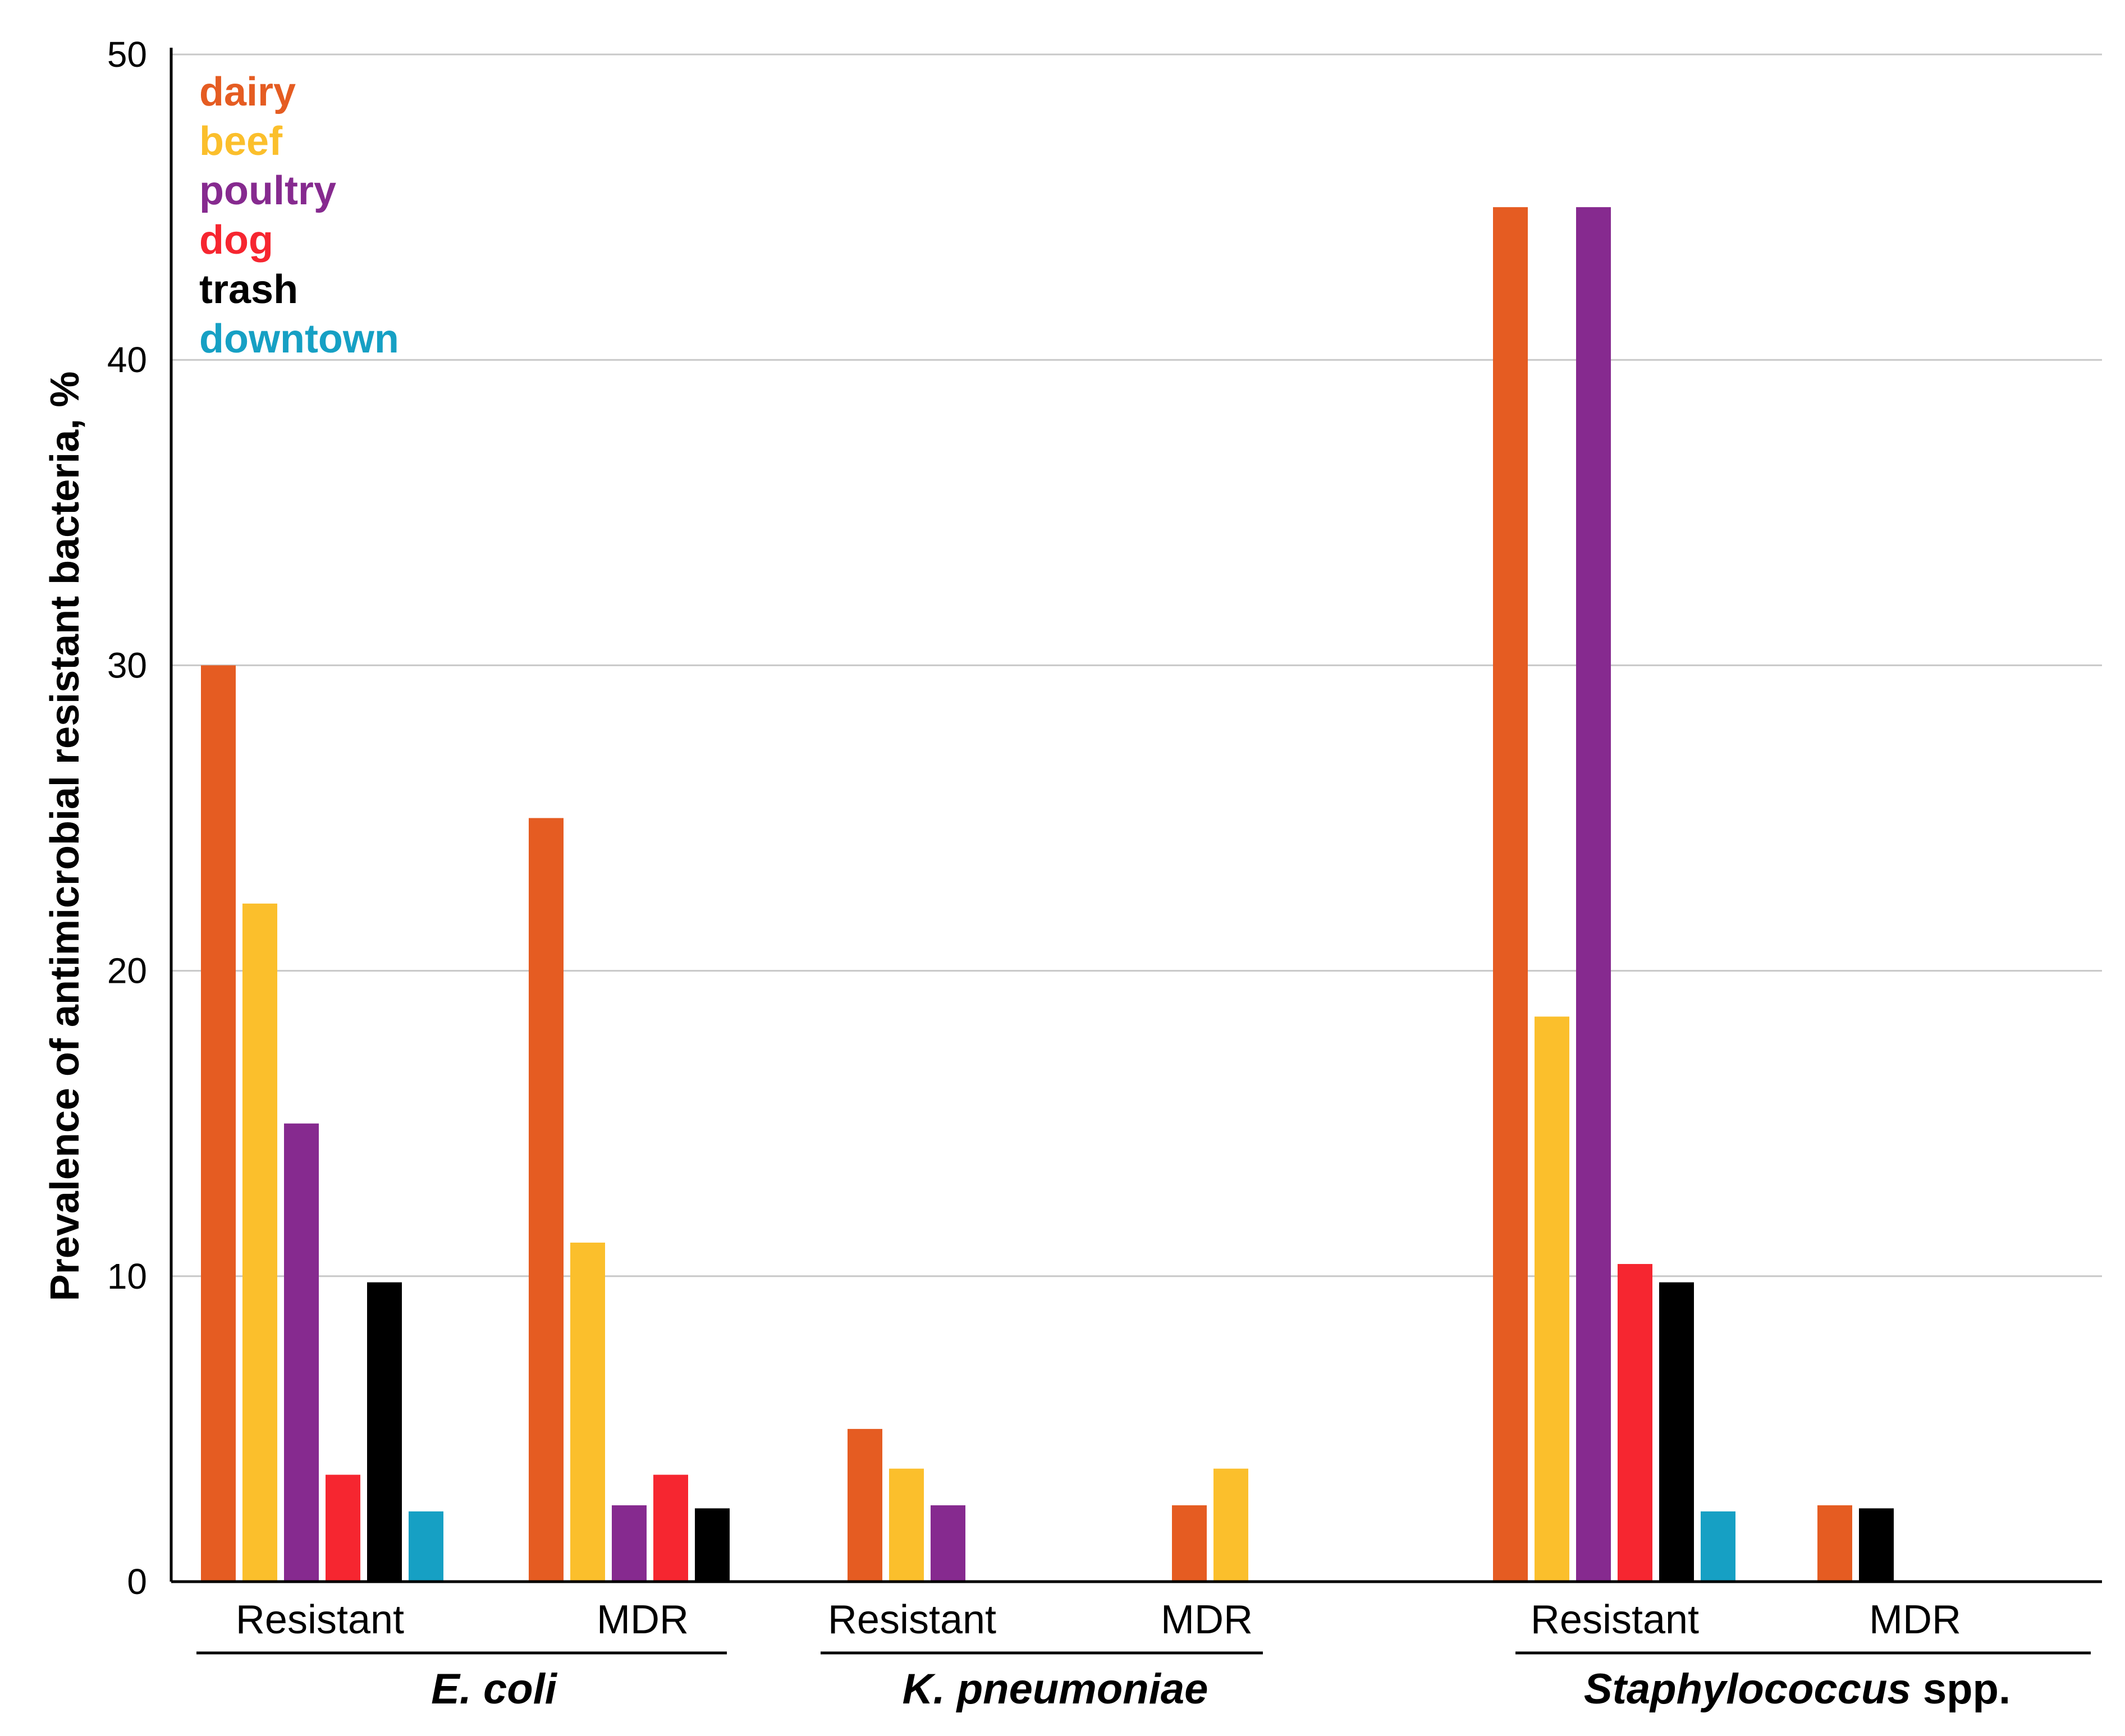  What do you see at coordinates (259, 1242) in the screenshot?
I see `bar-e-coli-resistant-beef` at bounding box center [259, 1242].